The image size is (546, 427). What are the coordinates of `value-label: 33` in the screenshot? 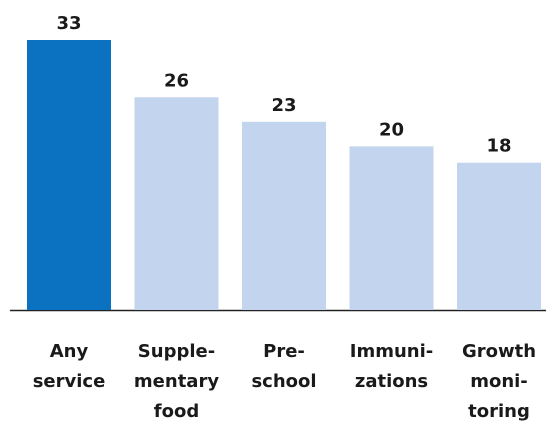 It's located at (68, 23).